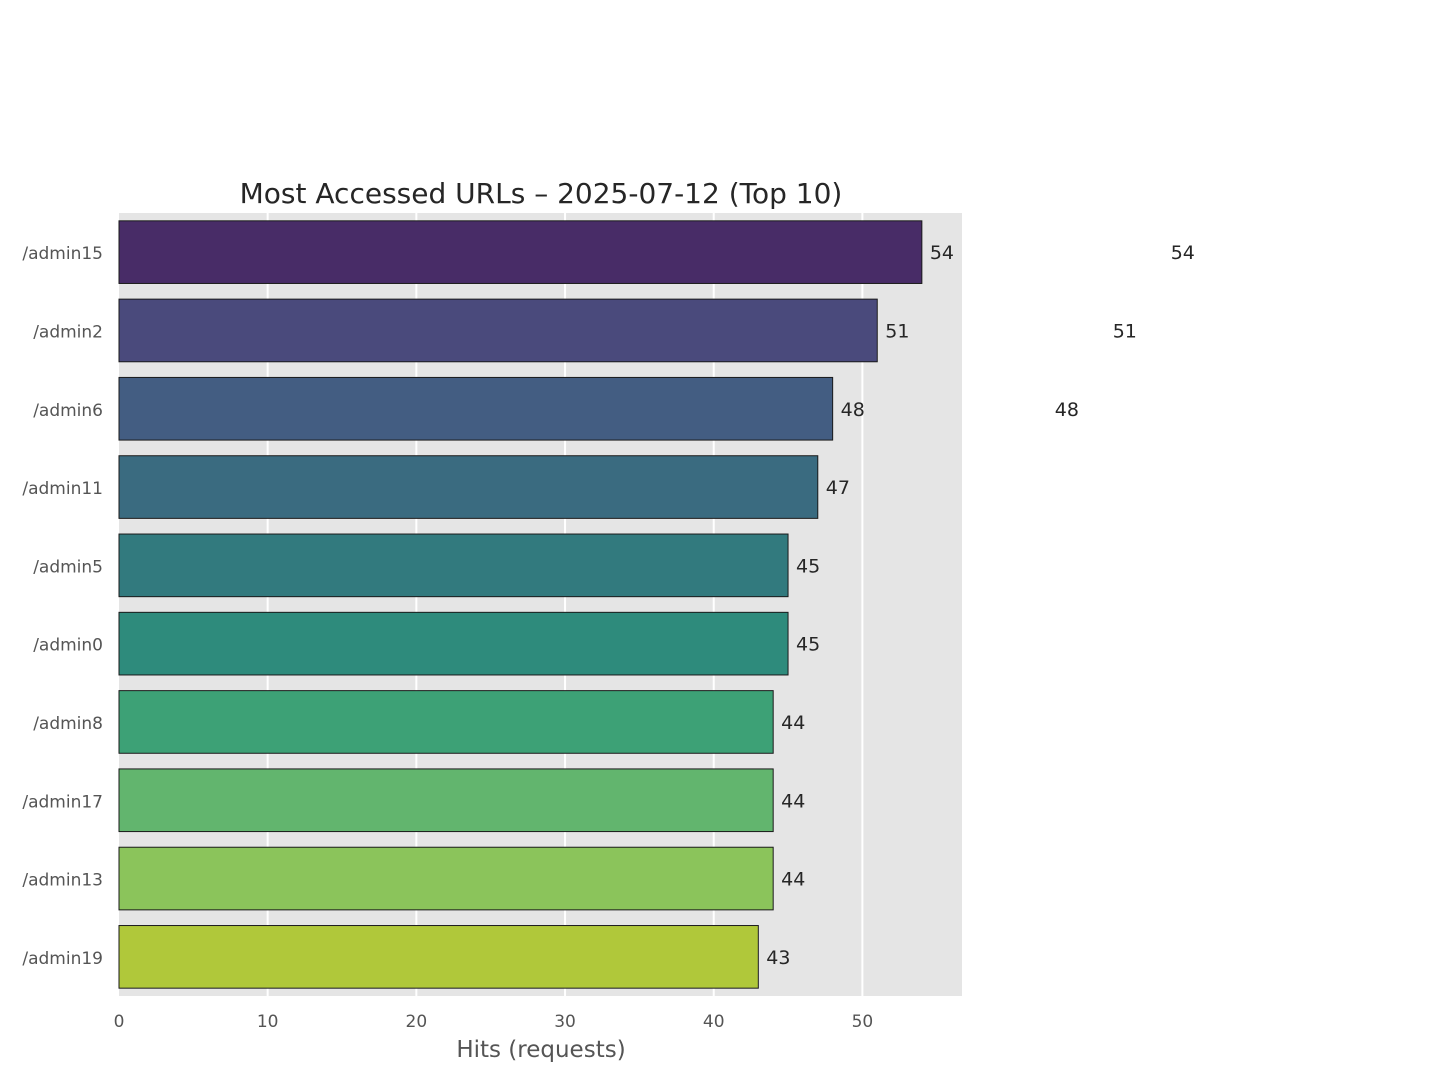 This screenshot has height=1073, width=1443. I want to click on stray-labels: 54 51 48, so click(1125, 331).